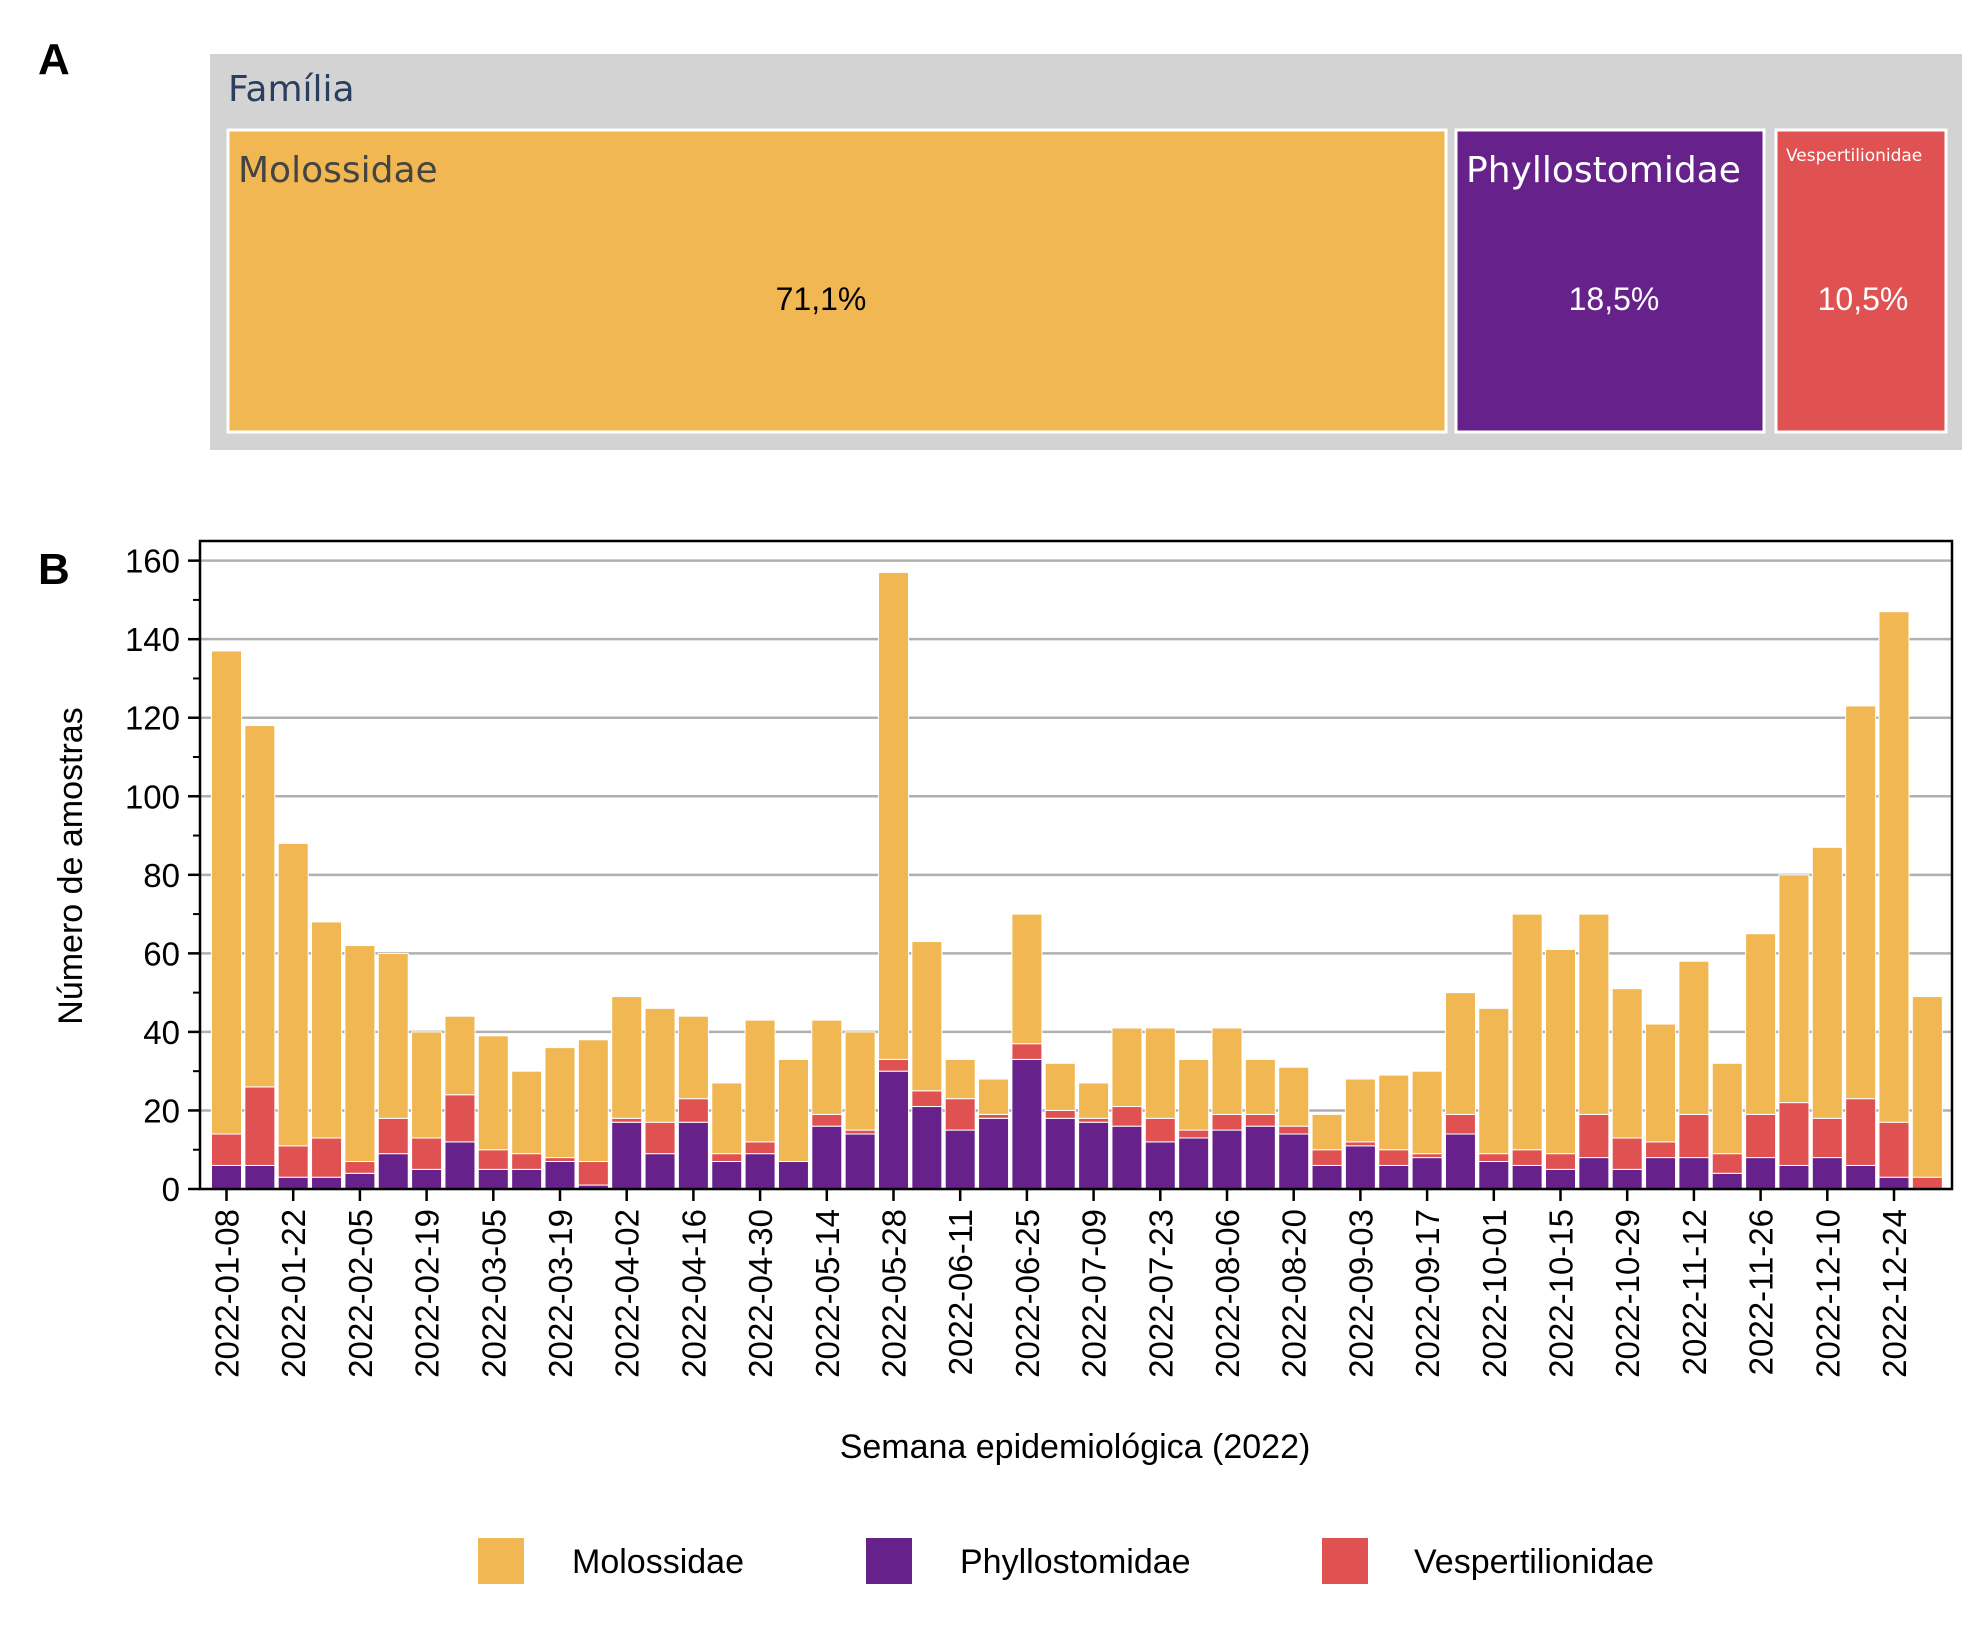  Describe the element at coordinates (1610, 281) in the screenshot. I see `treemap-tile-phyllostomidae` at that location.